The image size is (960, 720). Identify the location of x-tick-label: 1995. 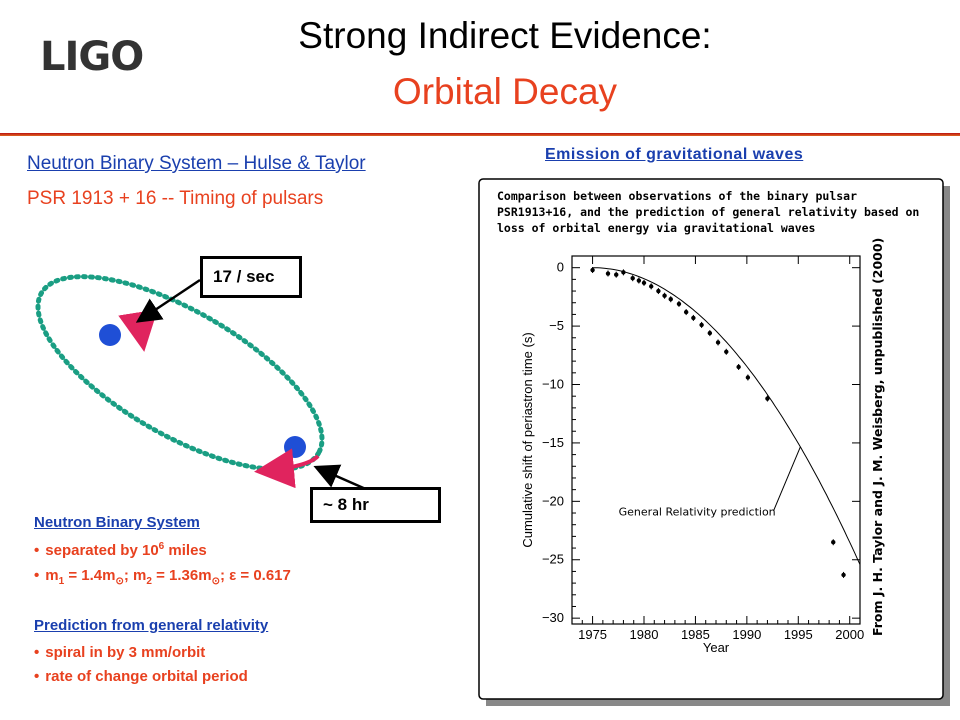
(798, 634).